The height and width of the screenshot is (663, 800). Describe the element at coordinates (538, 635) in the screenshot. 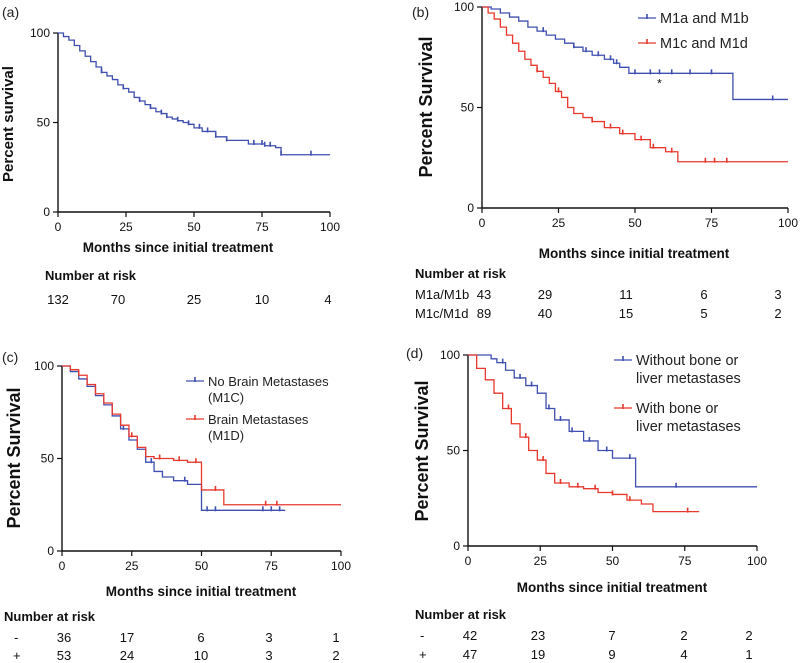

I see `panel-d-risk-value: 23` at that location.